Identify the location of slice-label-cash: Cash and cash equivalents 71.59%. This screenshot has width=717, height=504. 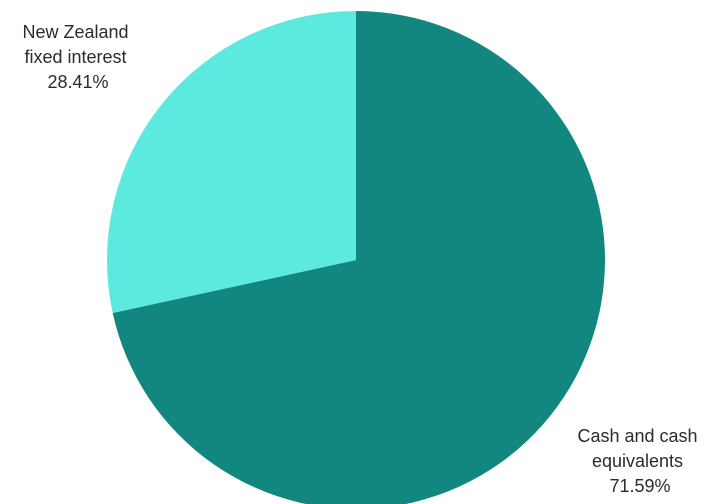
(639, 461).